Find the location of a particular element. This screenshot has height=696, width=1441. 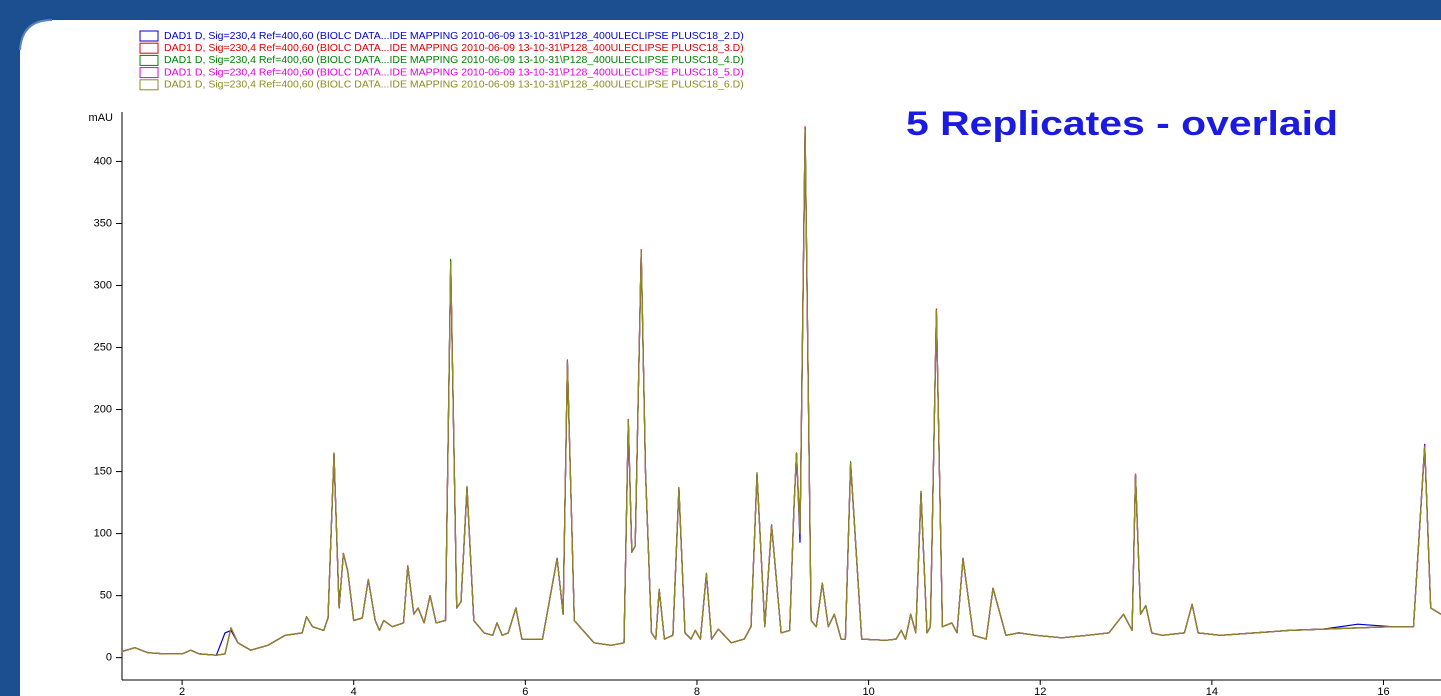

chart-title: 5 Replicates - overlaid is located at coordinates (1122, 124).